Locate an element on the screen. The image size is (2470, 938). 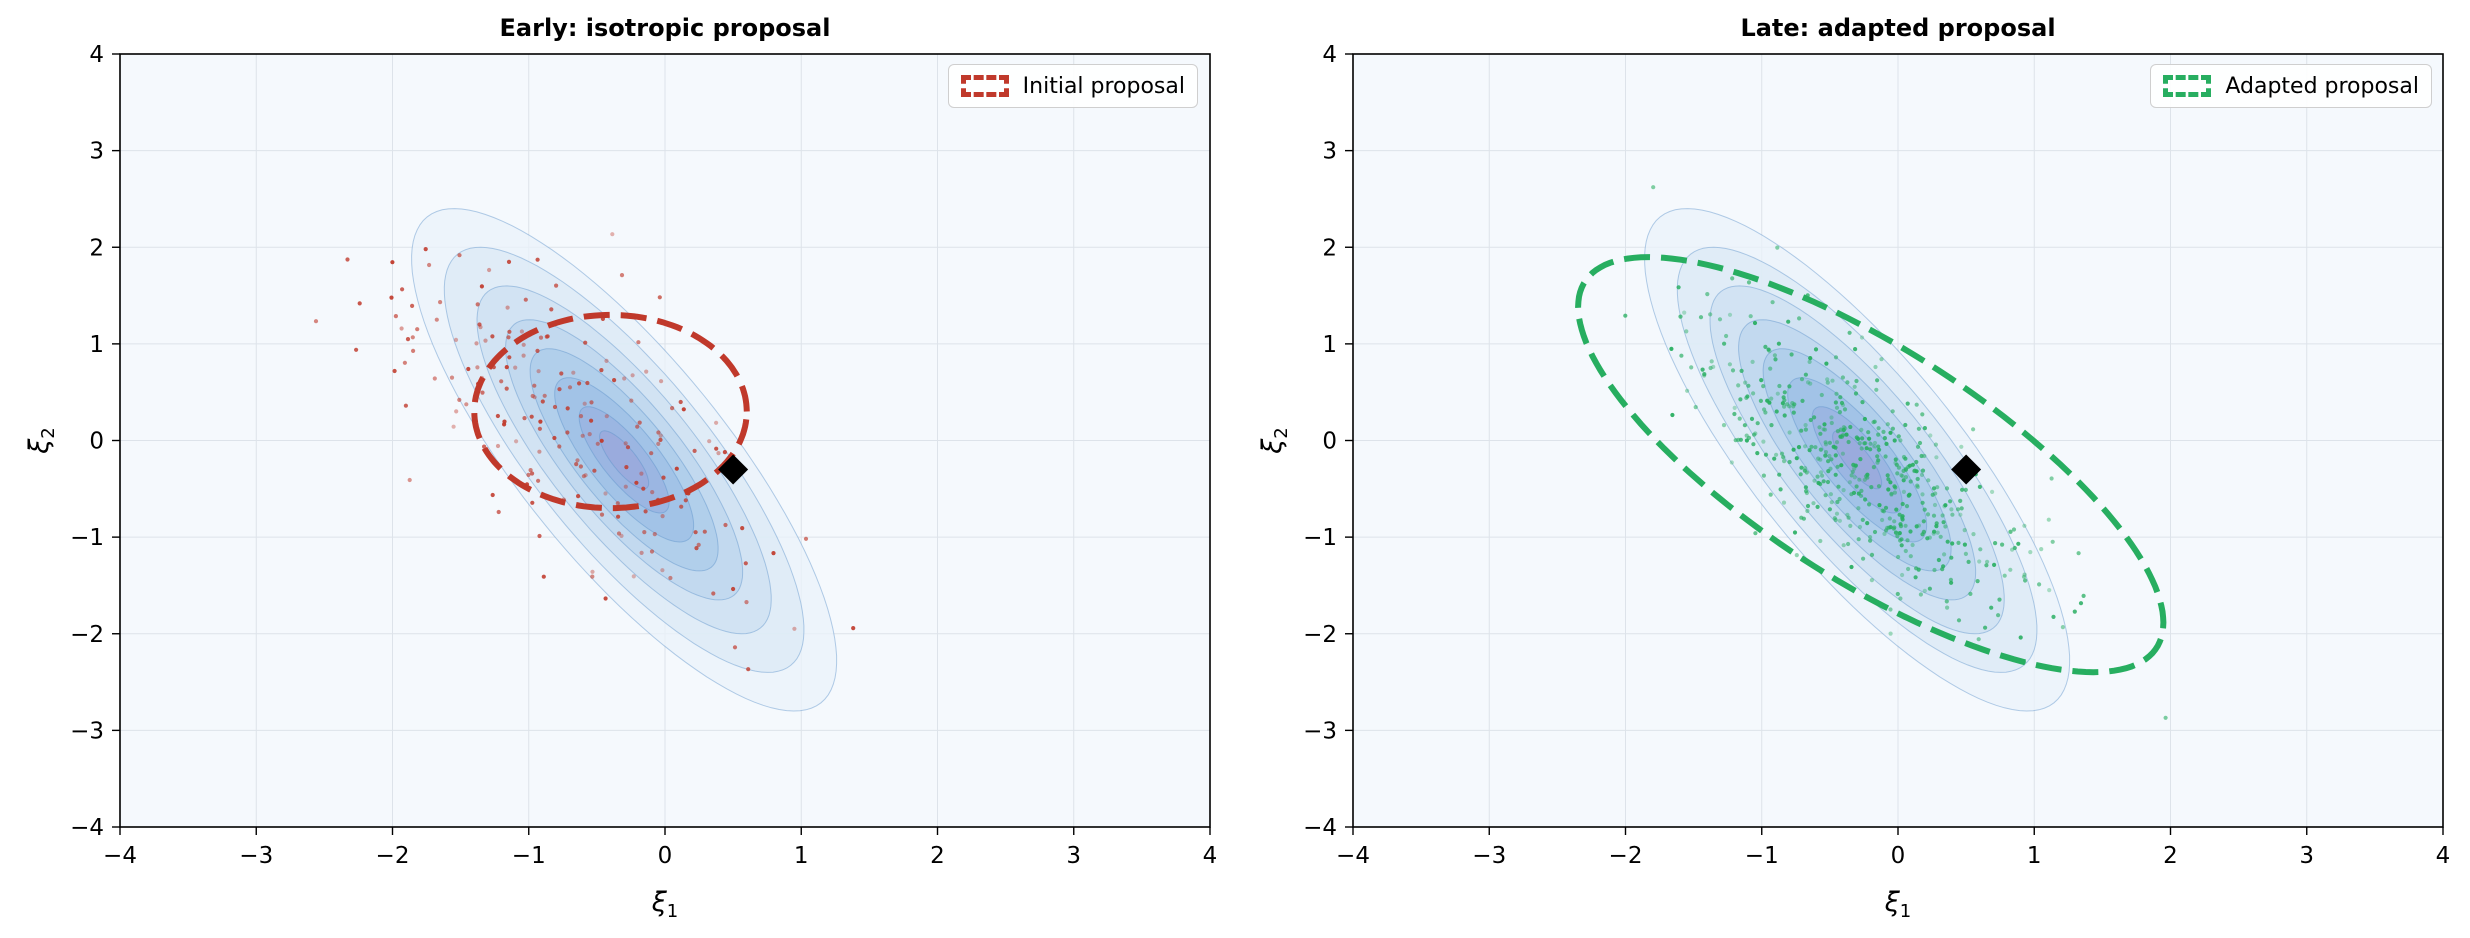
y-tick-label: −1 is located at coordinates (1320, 538).